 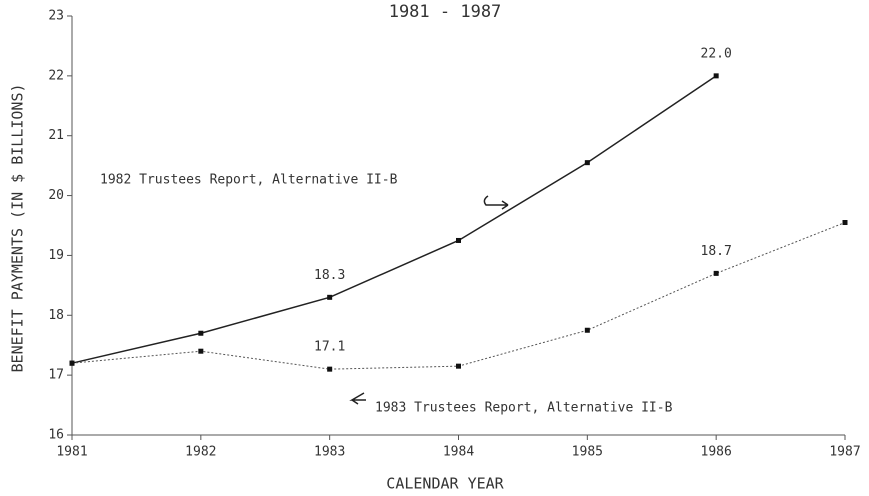 I want to click on x-tick-label: 1982, so click(x=200, y=452).